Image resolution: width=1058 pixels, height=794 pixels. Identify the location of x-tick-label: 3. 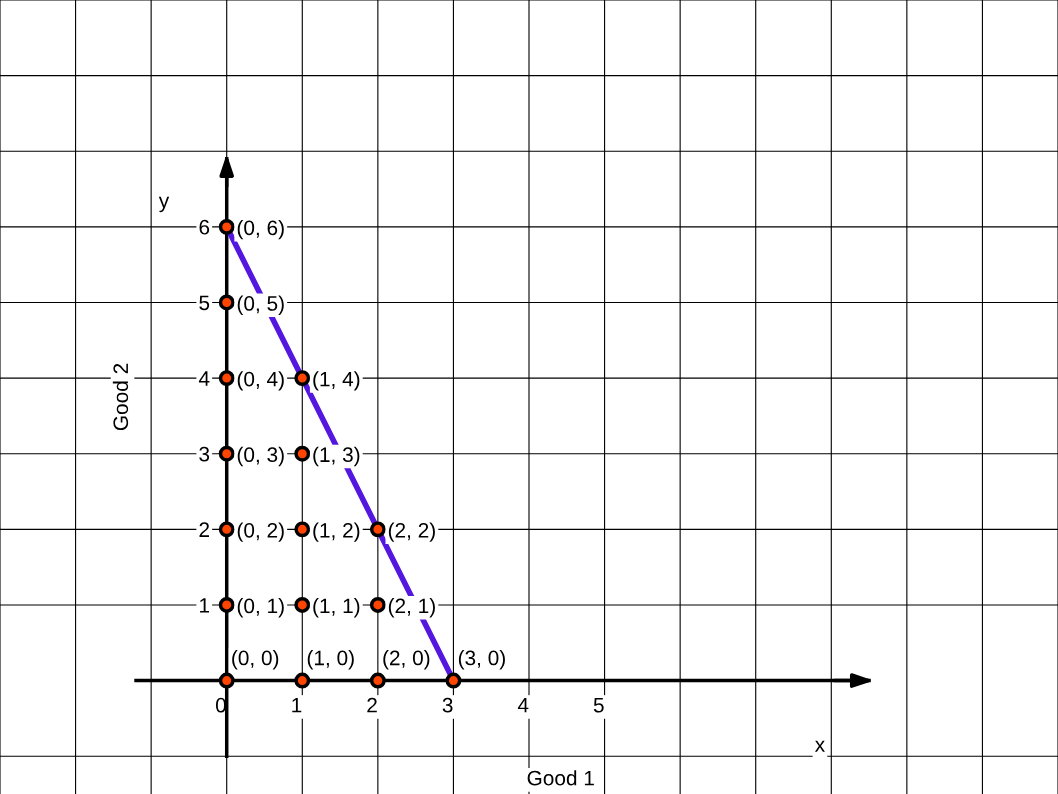
(447, 705).